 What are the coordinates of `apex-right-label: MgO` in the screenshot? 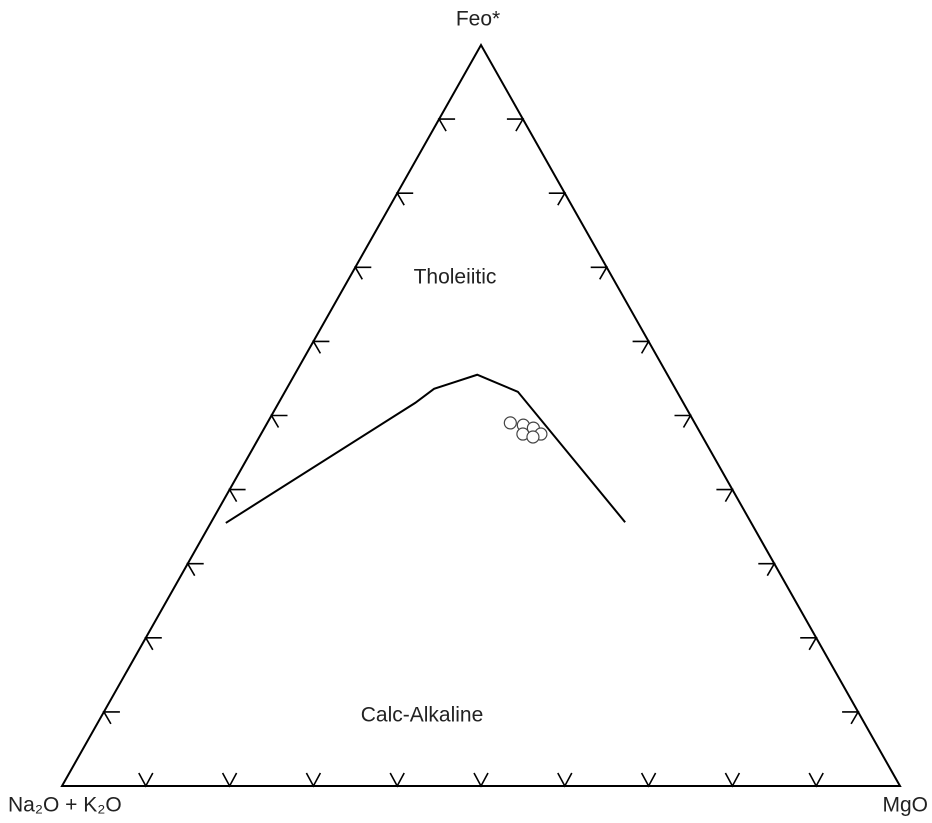 It's located at (905, 805).